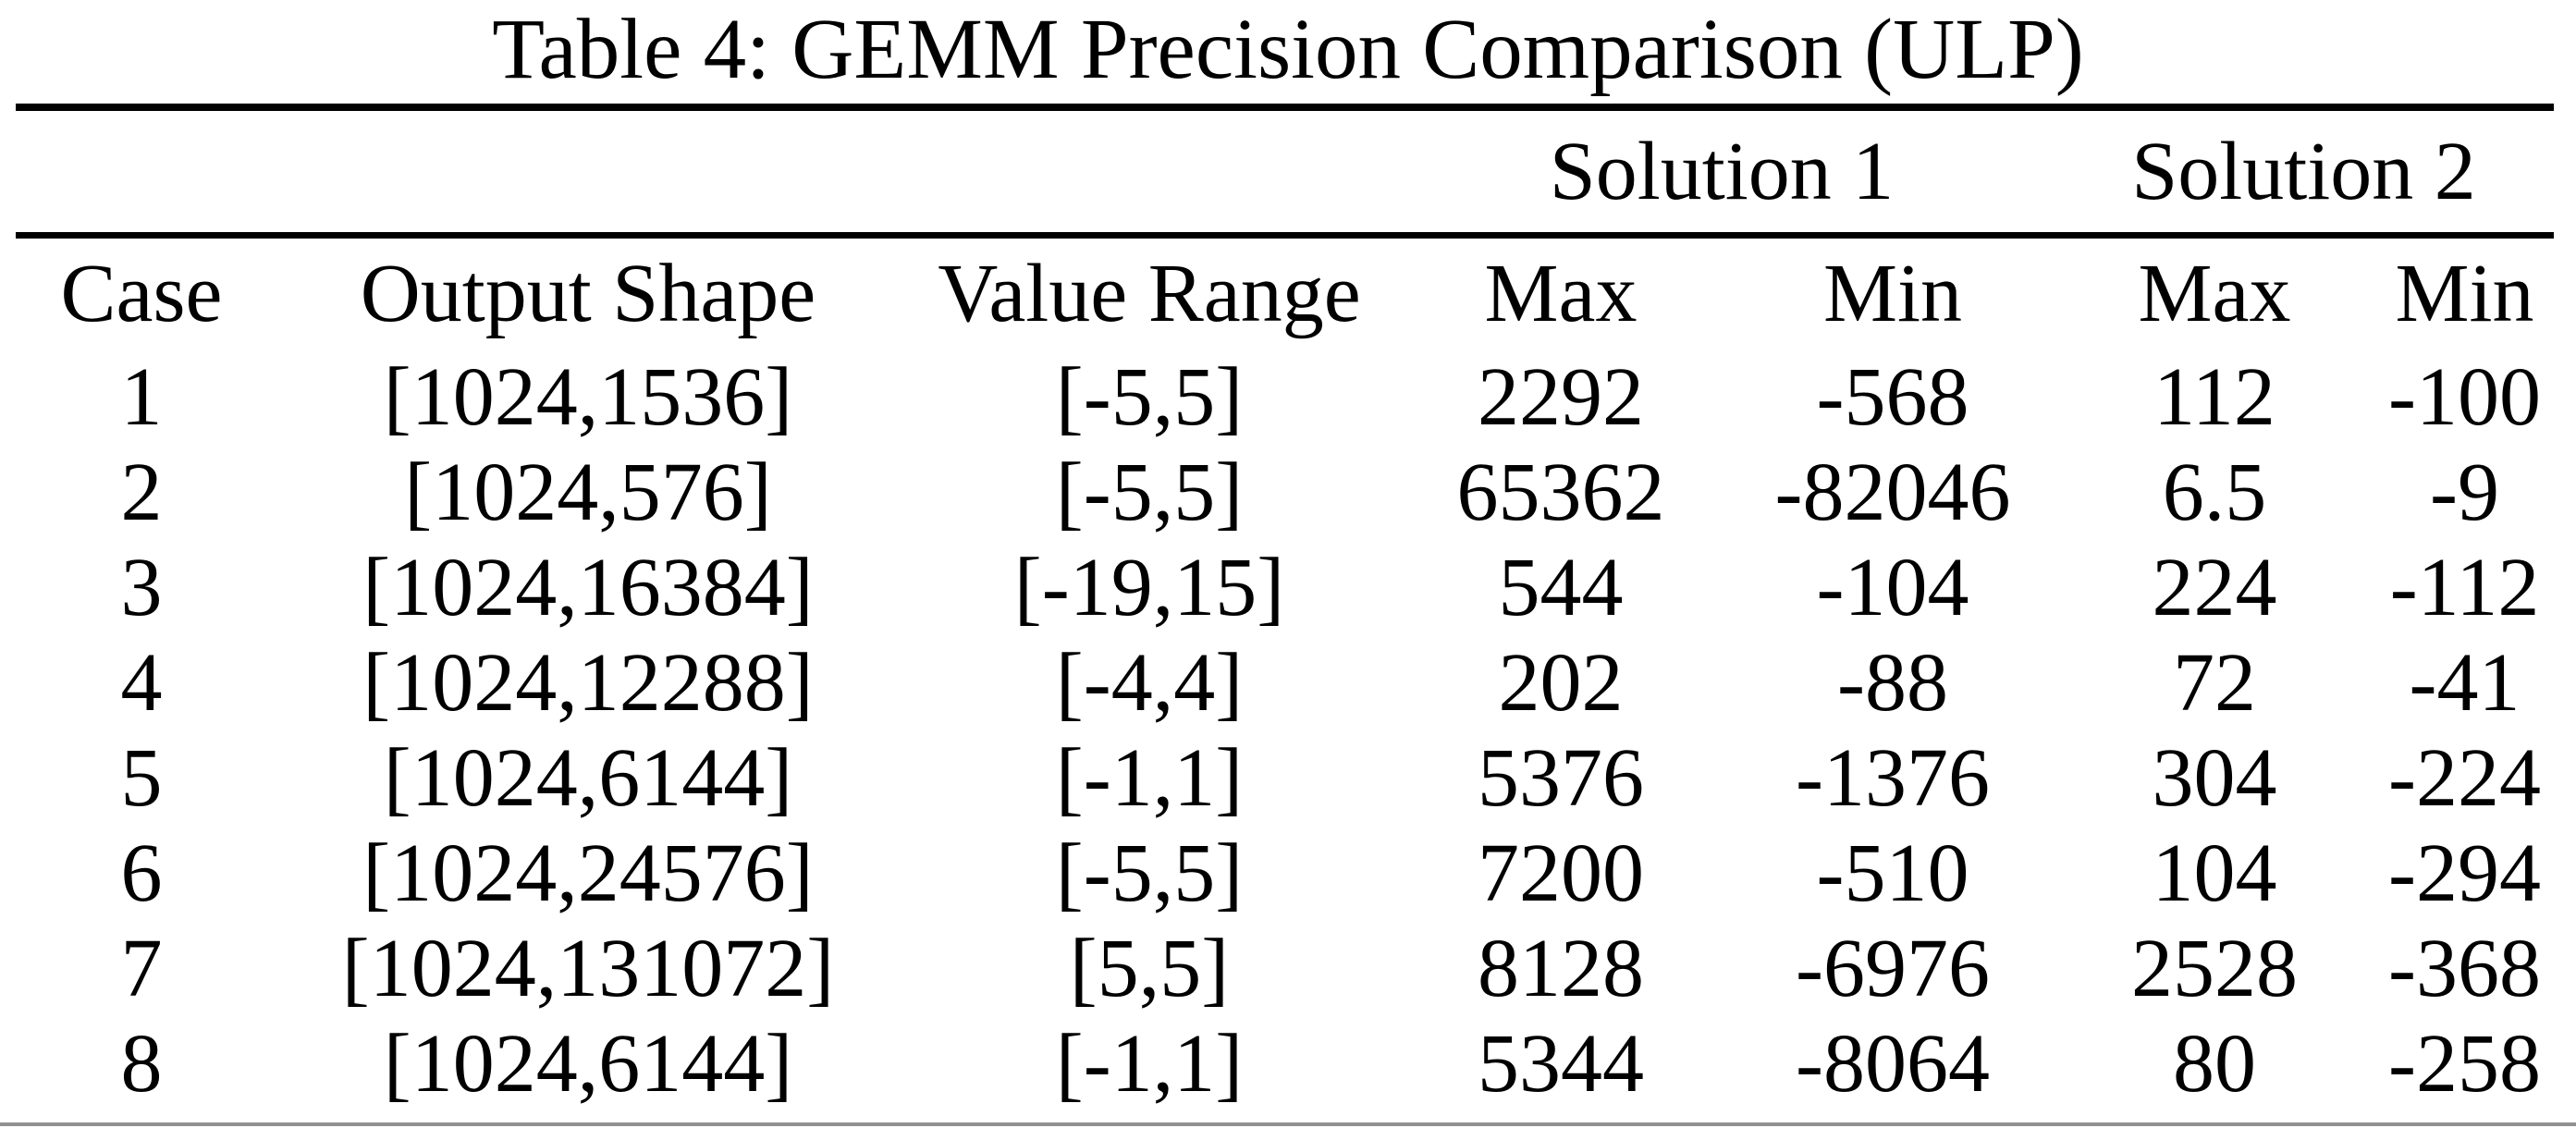 Image resolution: width=2576 pixels, height=1128 pixels. Describe the element at coordinates (2214, 778) in the screenshot. I see `table-cell: 304` at that location.